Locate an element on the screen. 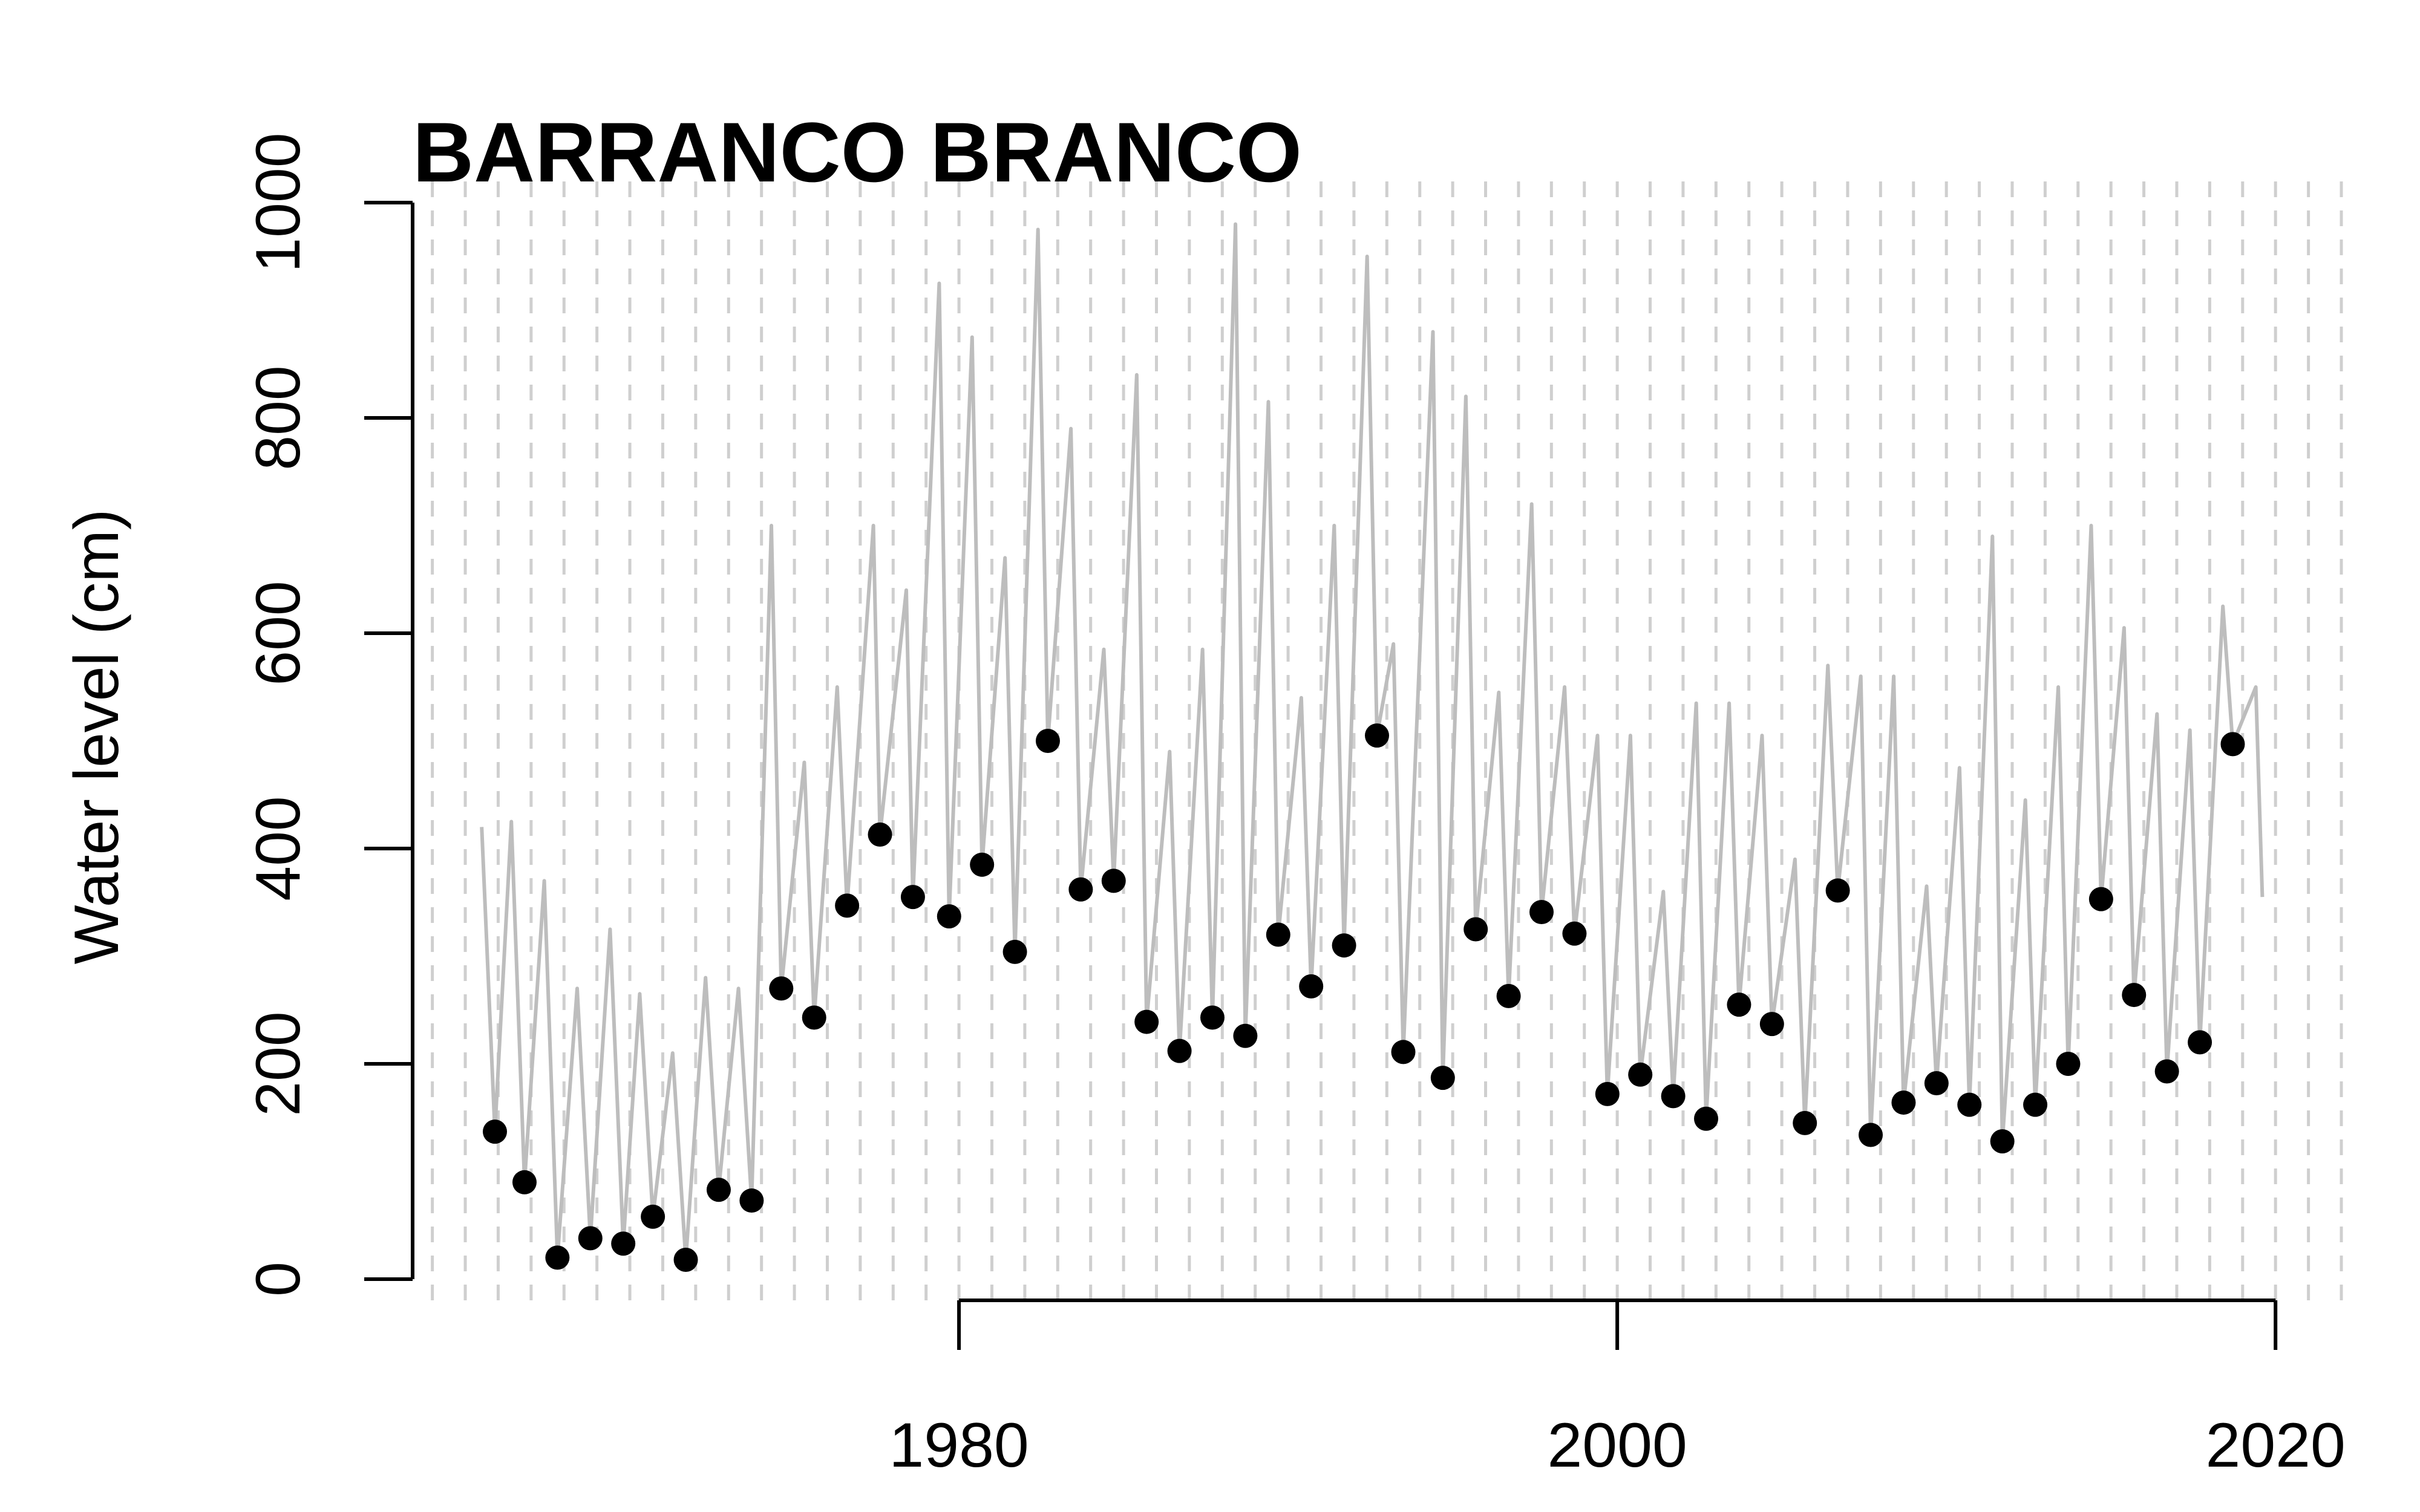 Image resolution: width=2420 pixels, height=1512 pixels. y-tick-label: 0 is located at coordinates (278, 1280).